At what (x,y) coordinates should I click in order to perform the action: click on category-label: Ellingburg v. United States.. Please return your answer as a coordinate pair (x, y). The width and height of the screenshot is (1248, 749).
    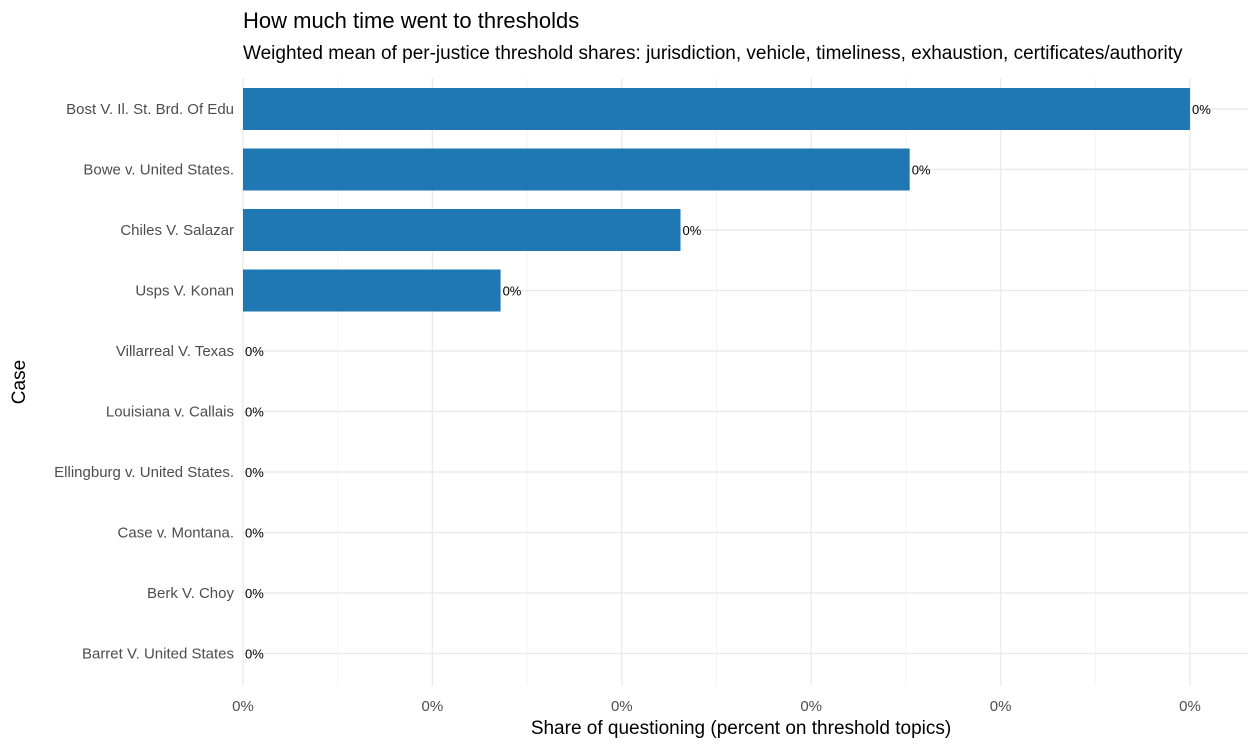
    Looking at the image, I should click on (144, 472).